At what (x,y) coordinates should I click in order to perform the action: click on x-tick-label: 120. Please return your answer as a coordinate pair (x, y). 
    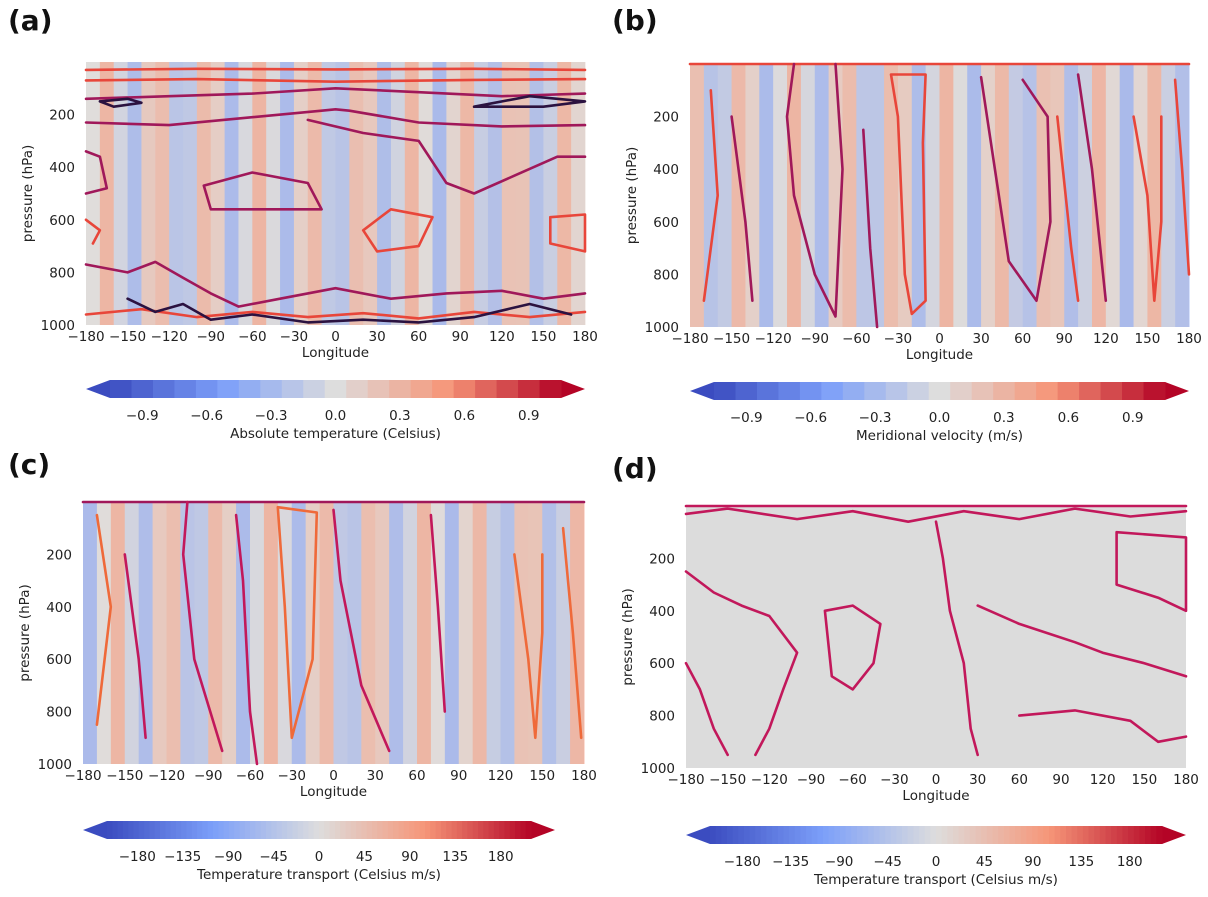
    Looking at the image, I should click on (502, 337).